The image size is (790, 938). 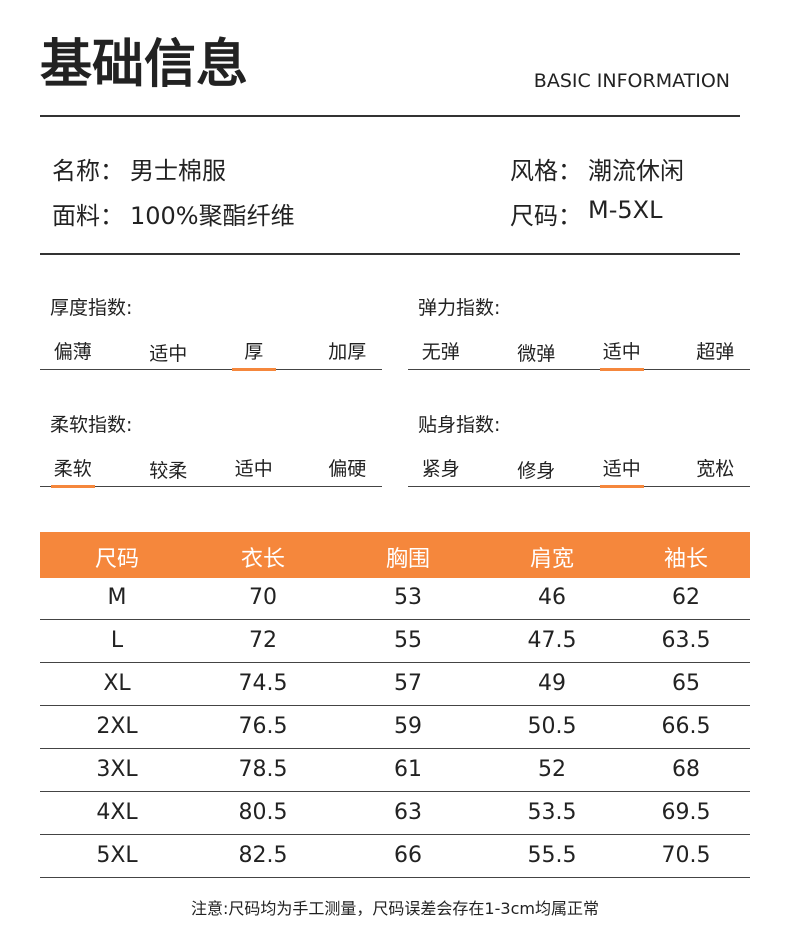 What do you see at coordinates (168, 471) in the screenshot?
I see `scale-option: 较柔` at bounding box center [168, 471].